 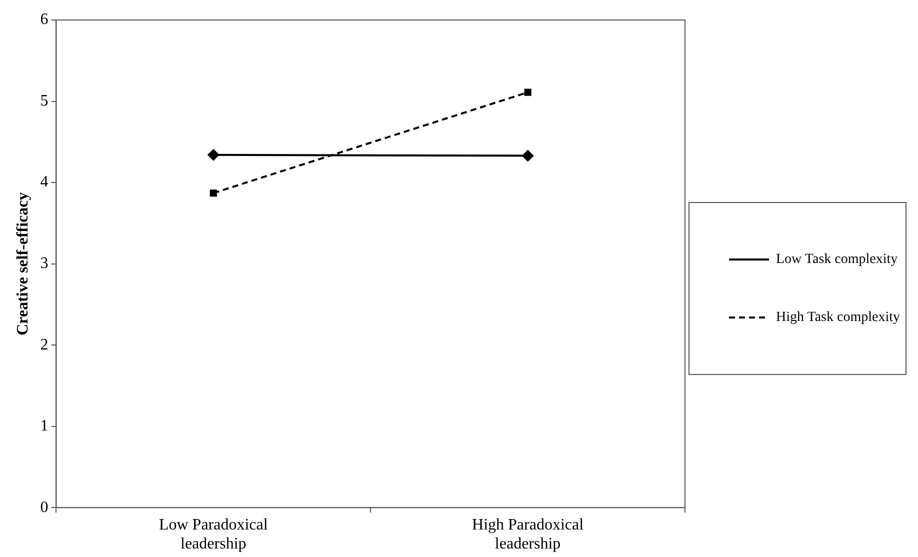 What do you see at coordinates (213, 534) in the screenshot?
I see `x-tick-label: Low Paradoxical leadership` at bounding box center [213, 534].